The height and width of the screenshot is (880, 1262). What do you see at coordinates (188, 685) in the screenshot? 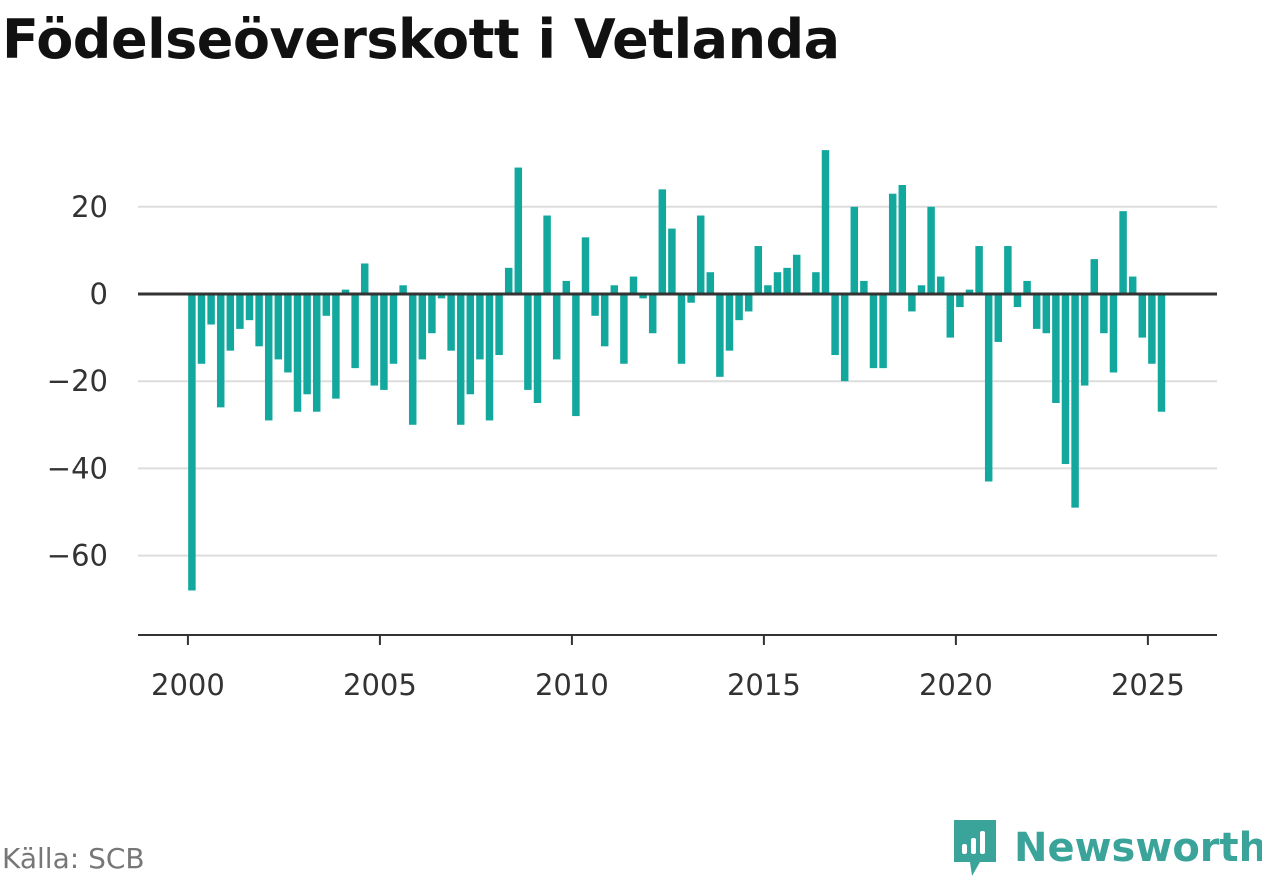
I see `x-tick-label: 2000` at bounding box center [188, 685].